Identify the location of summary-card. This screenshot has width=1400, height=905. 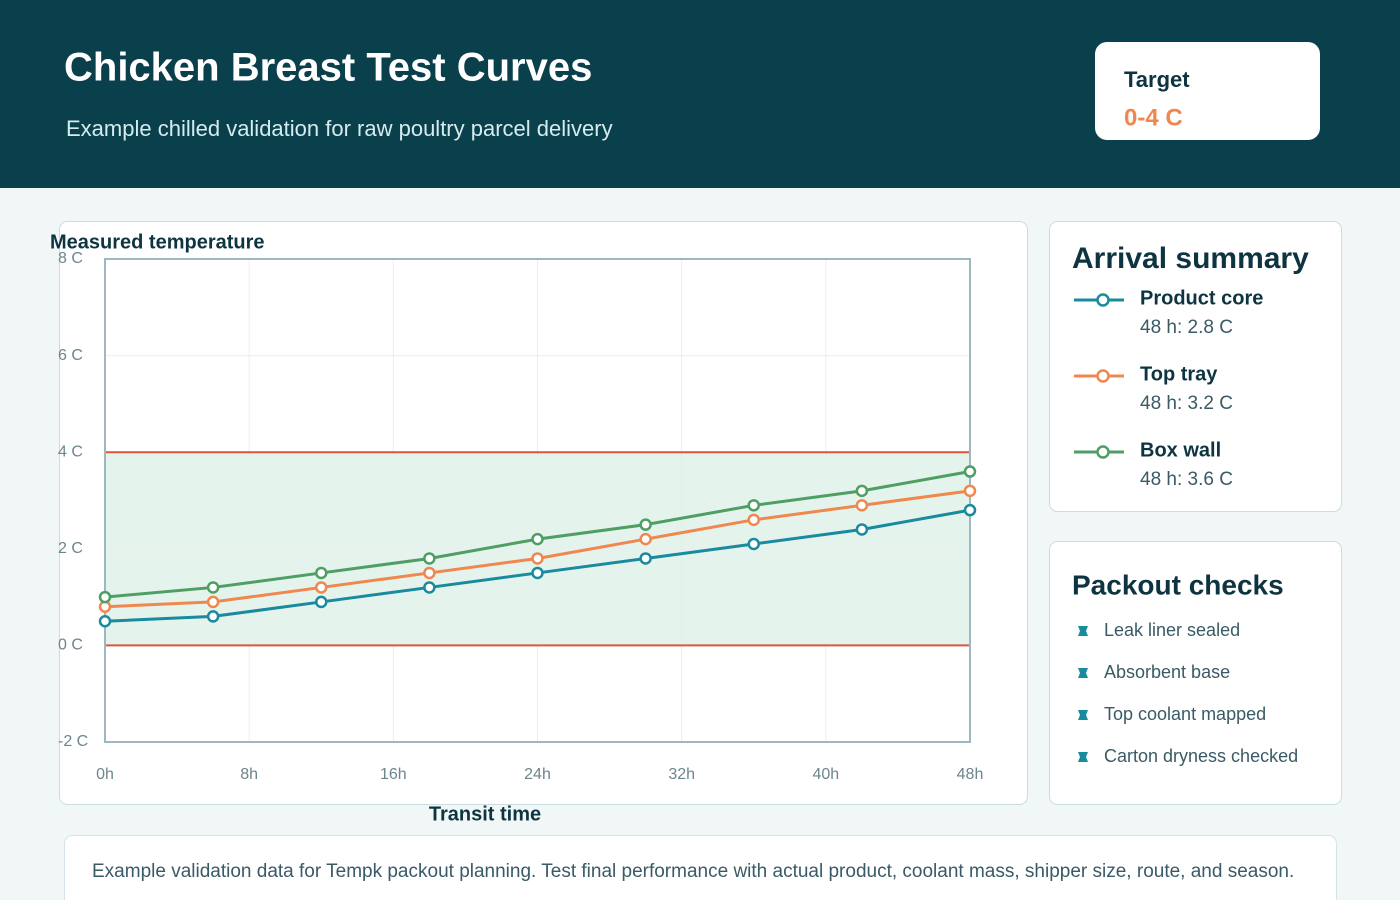
(1195, 366).